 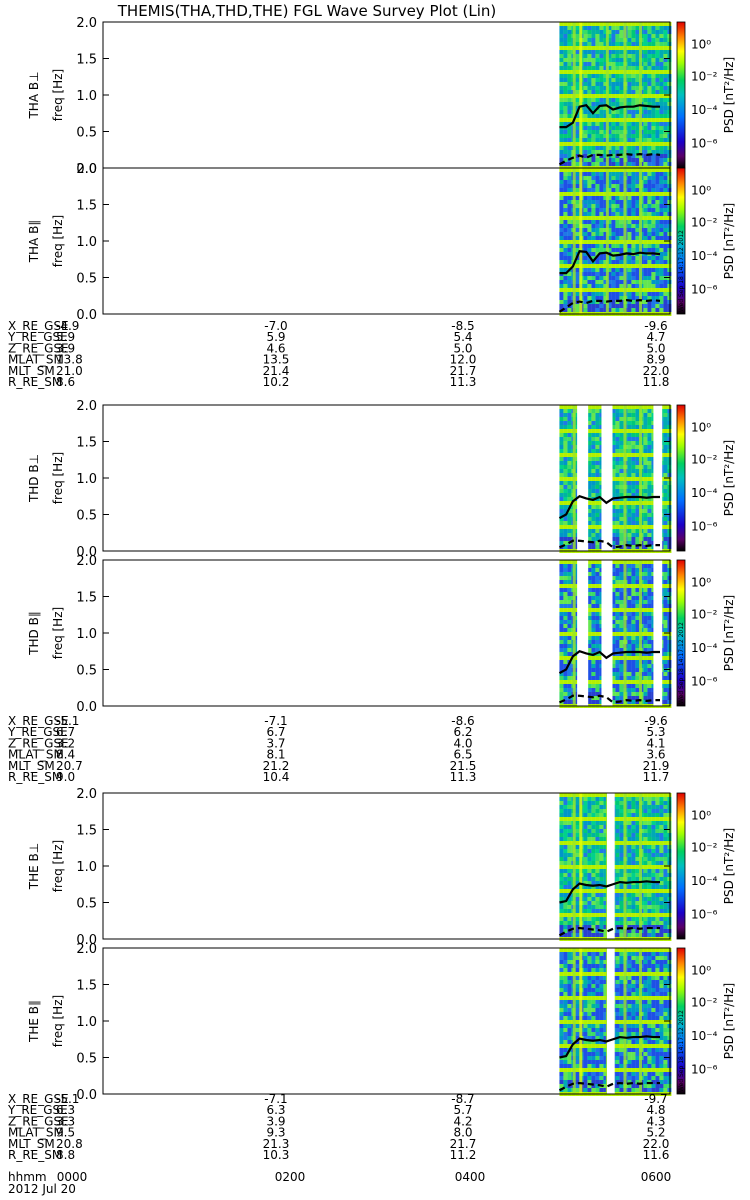 What do you see at coordinates (34, 1021) in the screenshot?
I see `panel-label: THE B∥` at bounding box center [34, 1021].